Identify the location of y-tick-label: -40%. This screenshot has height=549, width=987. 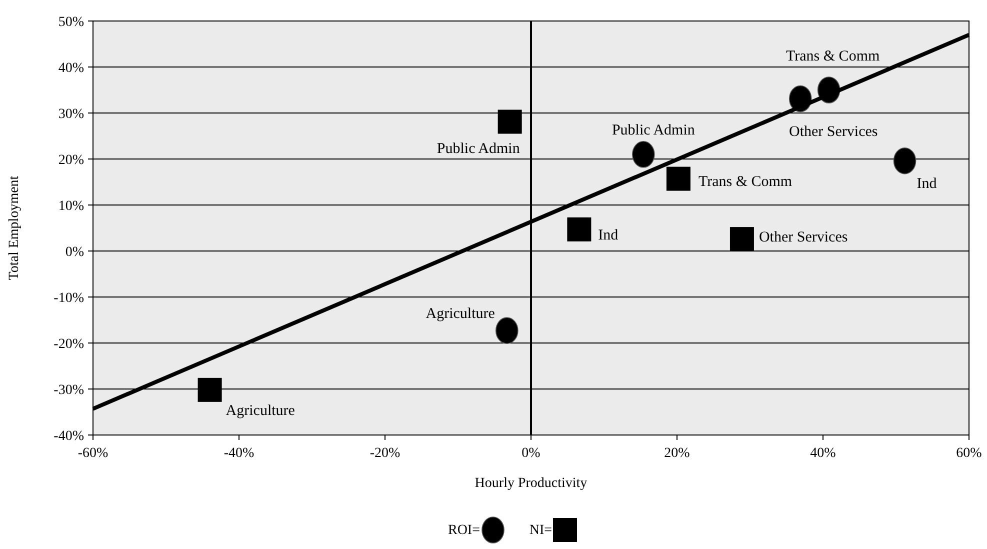
(69, 436).